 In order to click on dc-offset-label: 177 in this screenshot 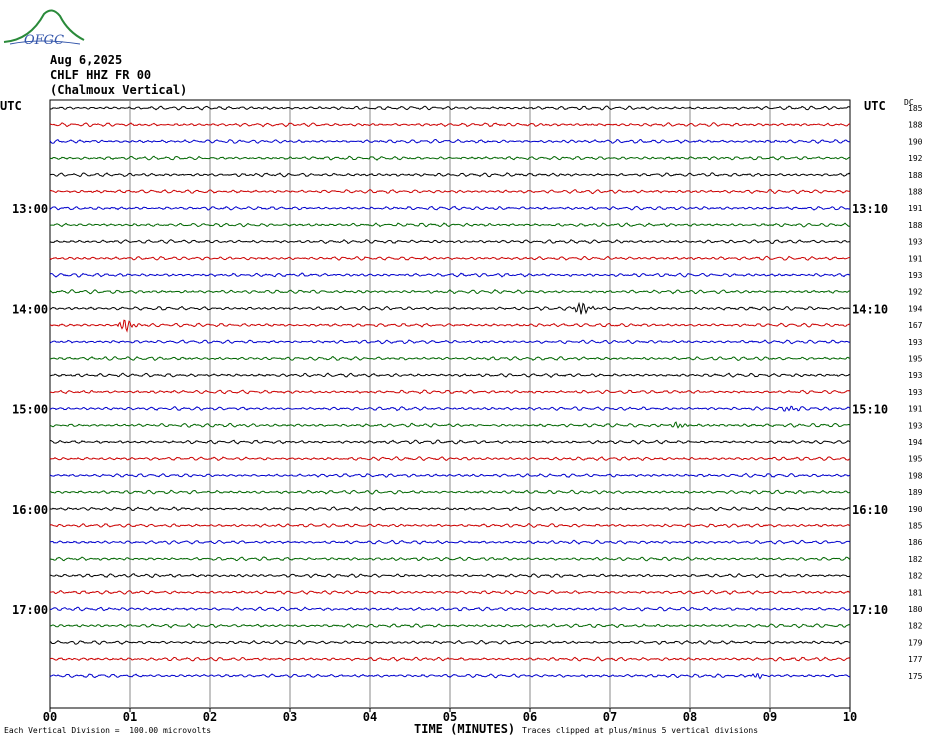, I will do `click(915, 659)`.